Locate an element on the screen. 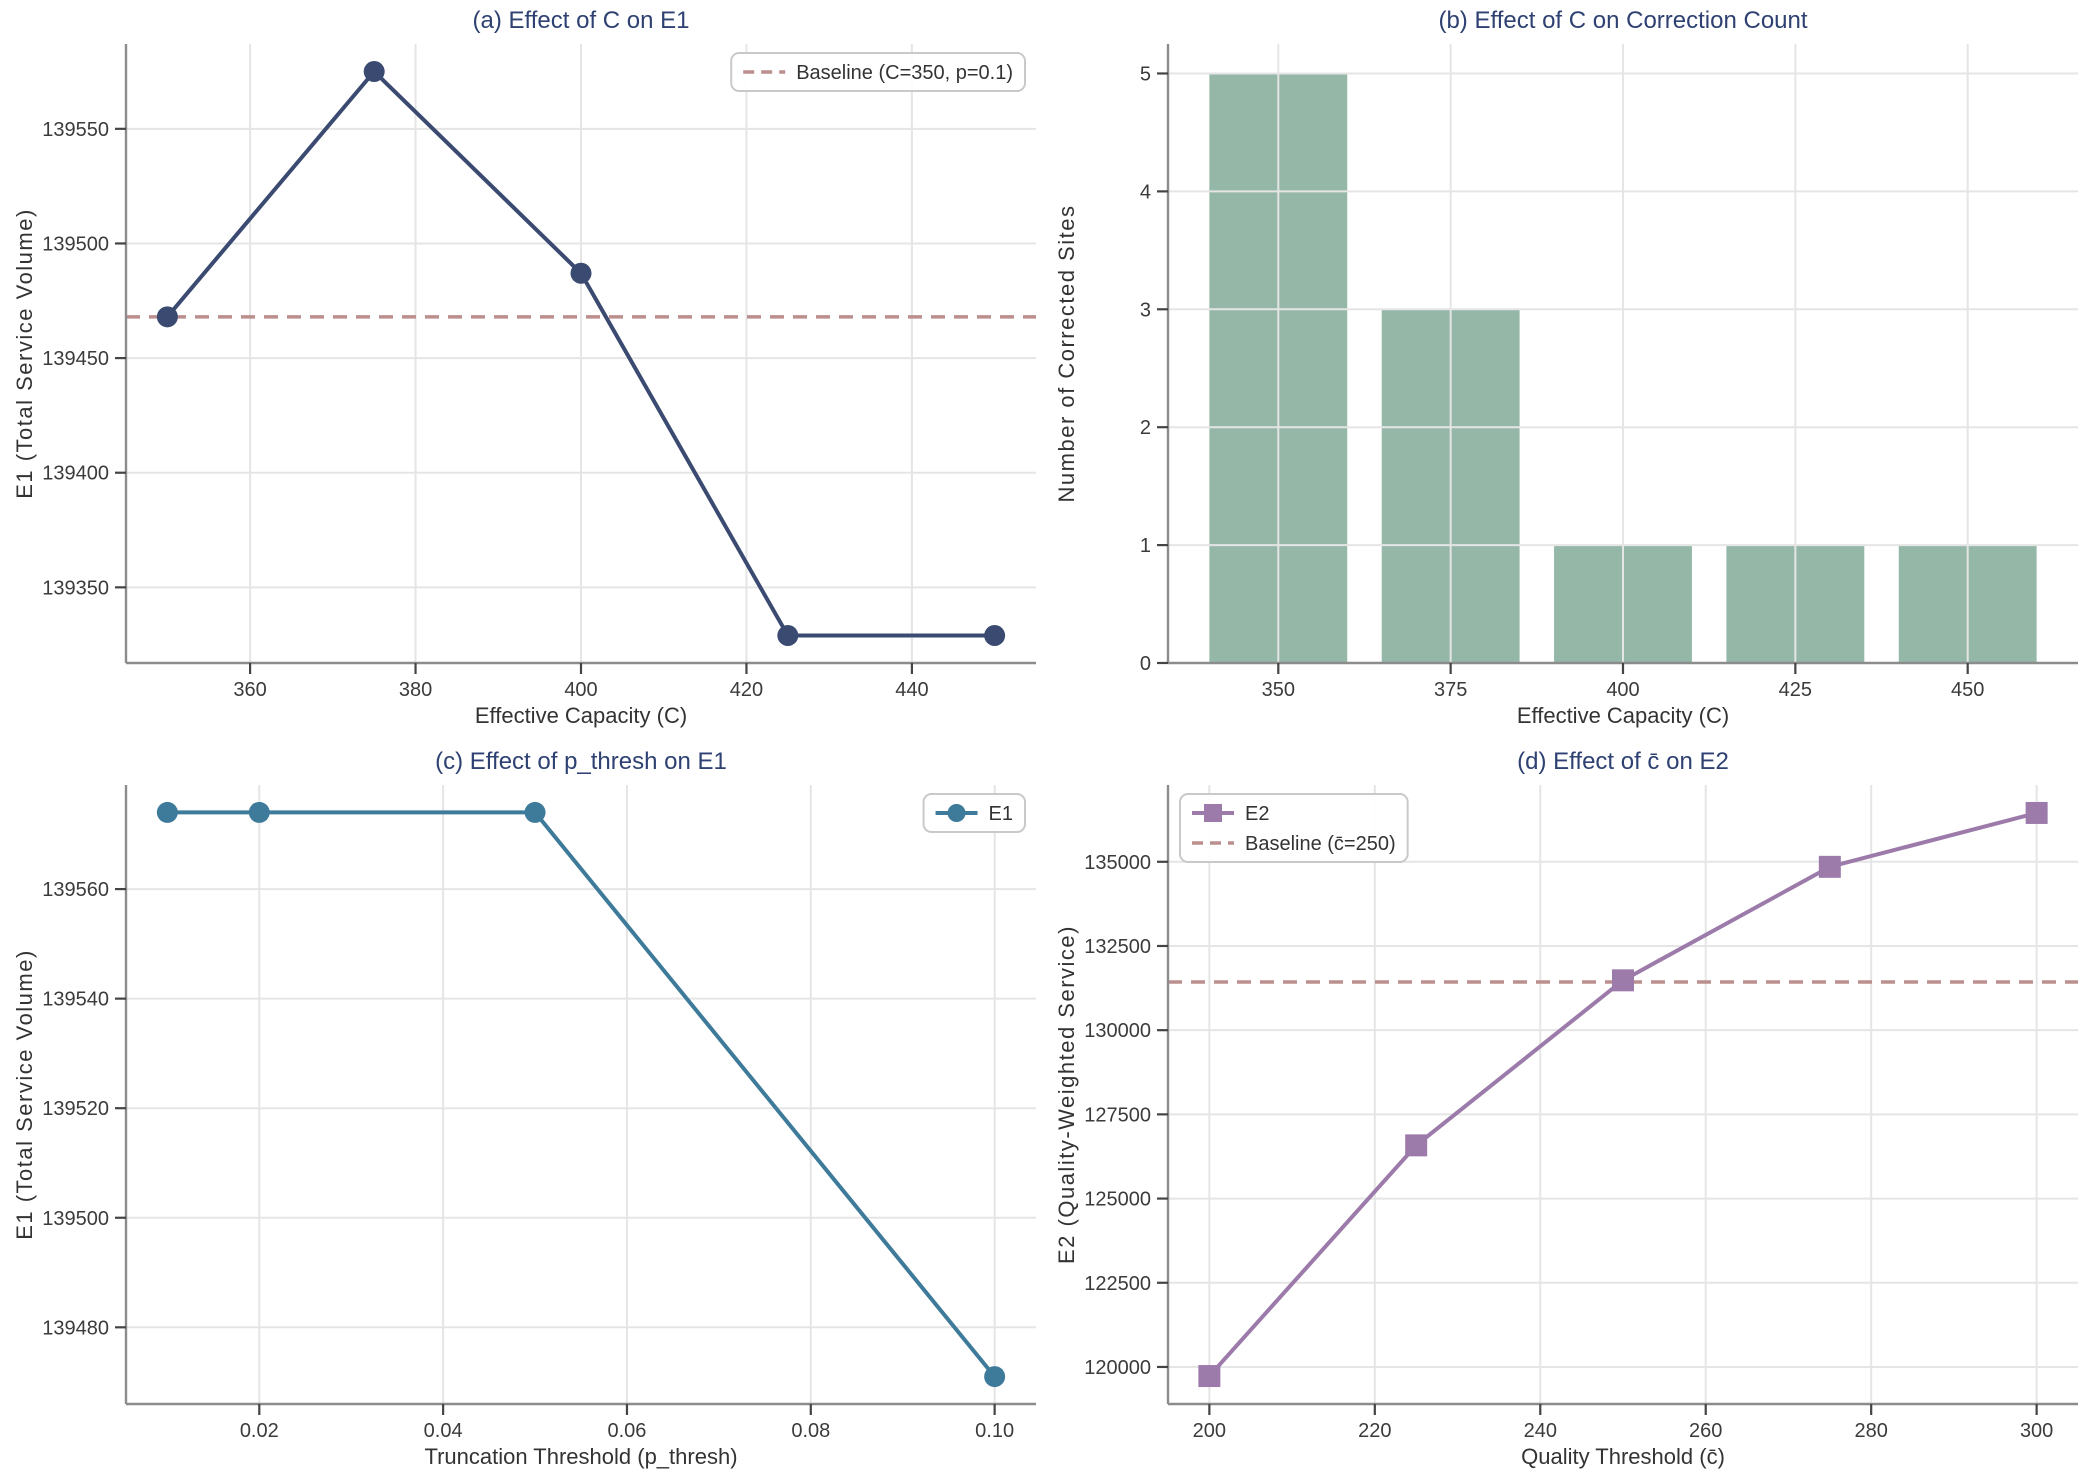 The width and height of the screenshot is (2085, 1482). y-tick-label: 125000 is located at coordinates (1117, 1200).